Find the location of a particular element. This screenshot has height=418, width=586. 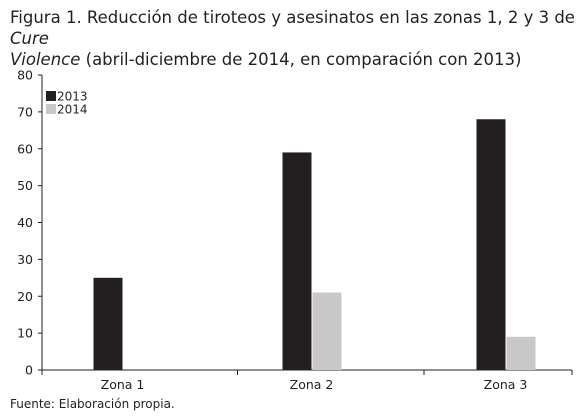

x-tick-label-zona-3: Zona 3 is located at coordinates (506, 384).